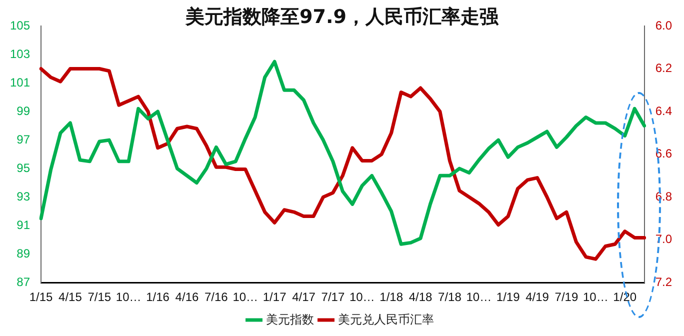 The width and height of the screenshot is (684, 336). What do you see at coordinates (216, 297) in the screenshot?
I see `x-tick-label: 7/16` at bounding box center [216, 297].